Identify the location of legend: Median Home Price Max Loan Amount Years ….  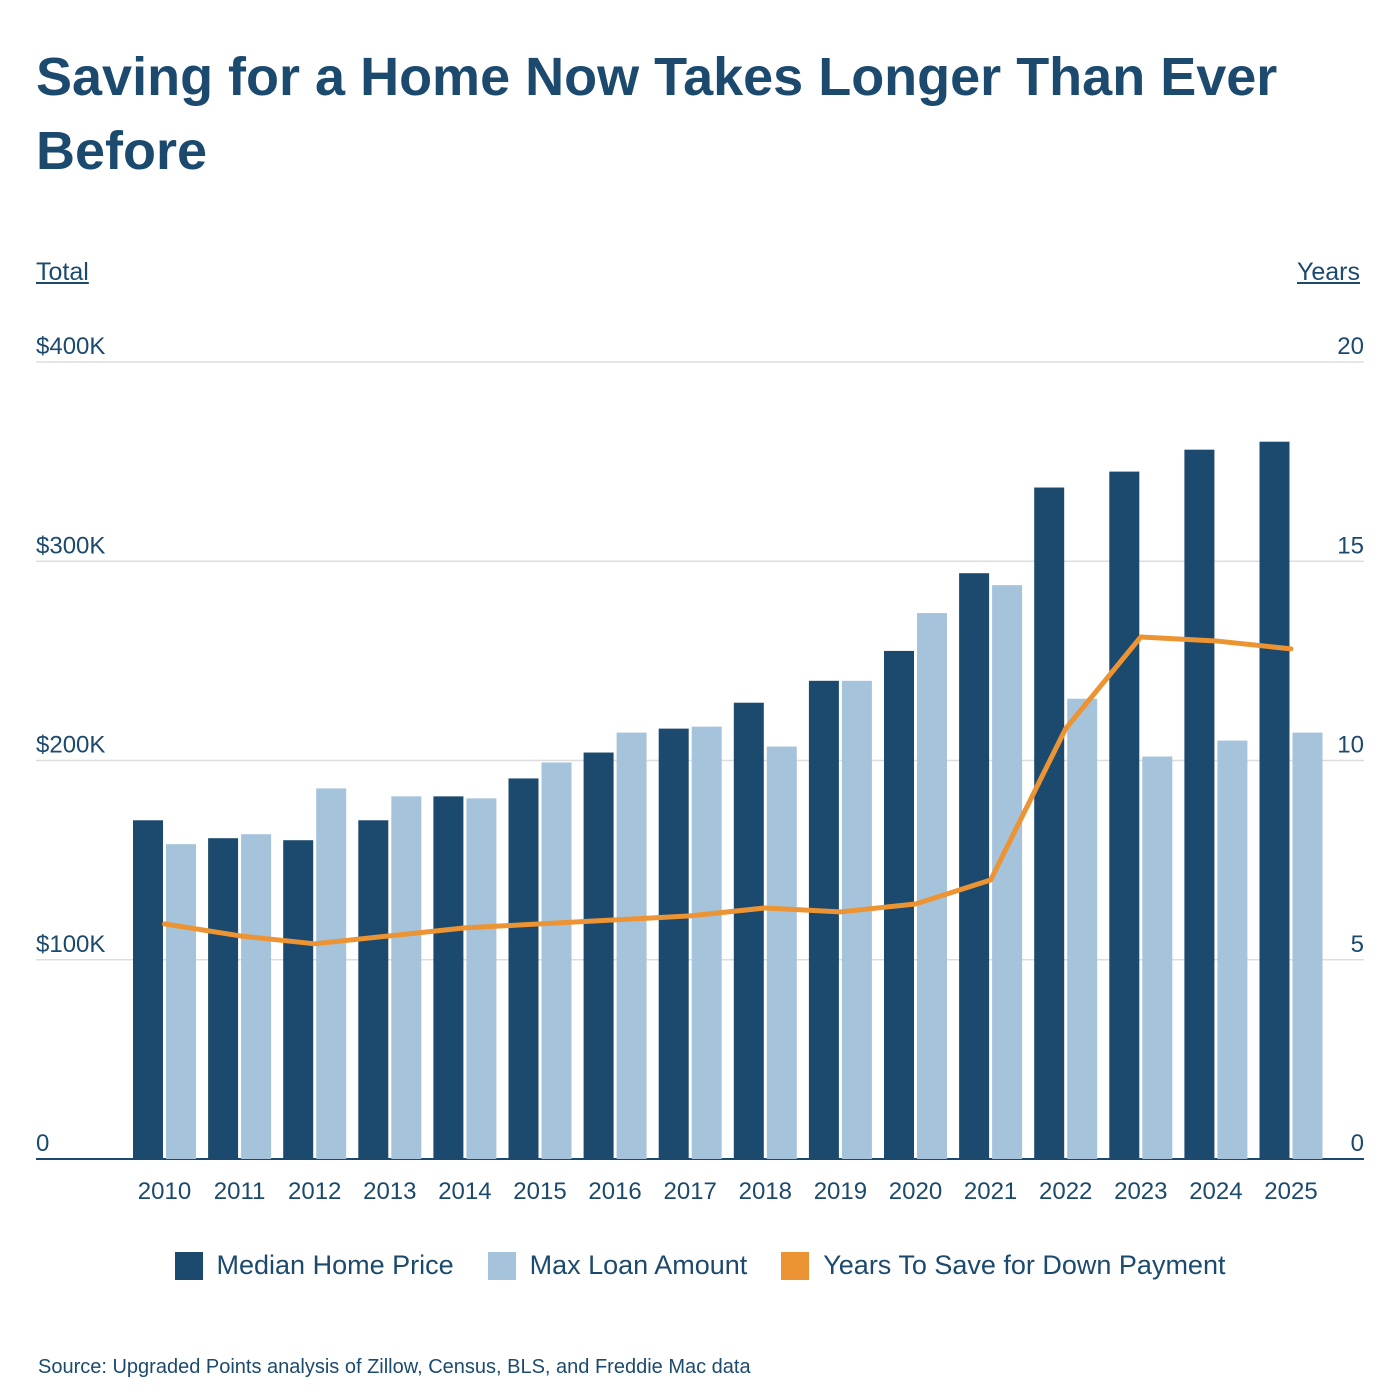
(700, 1265).